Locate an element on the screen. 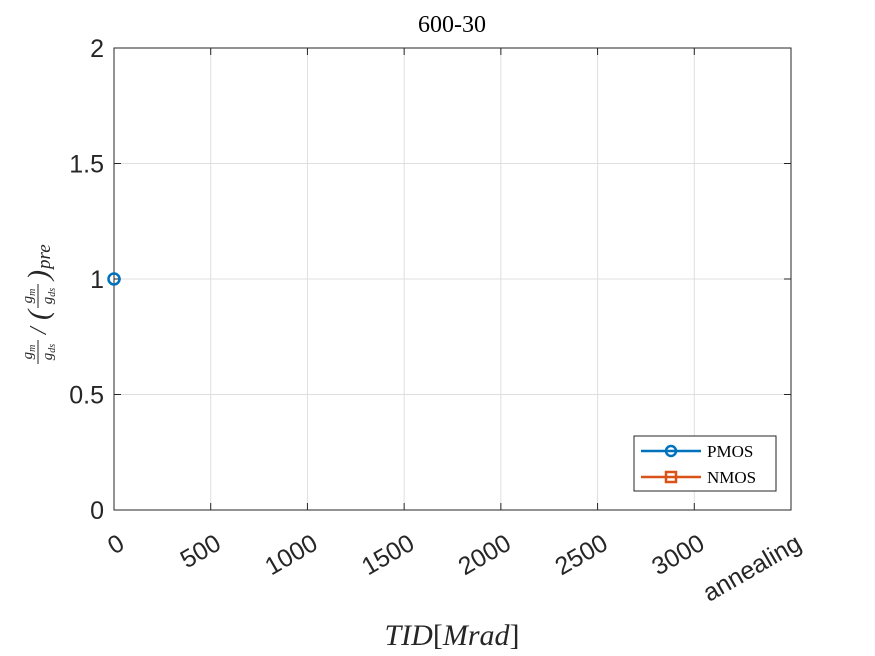 Image resolution: width=875 pixels, height=656 pixels. data-marks is located at coordinates (114, 279).